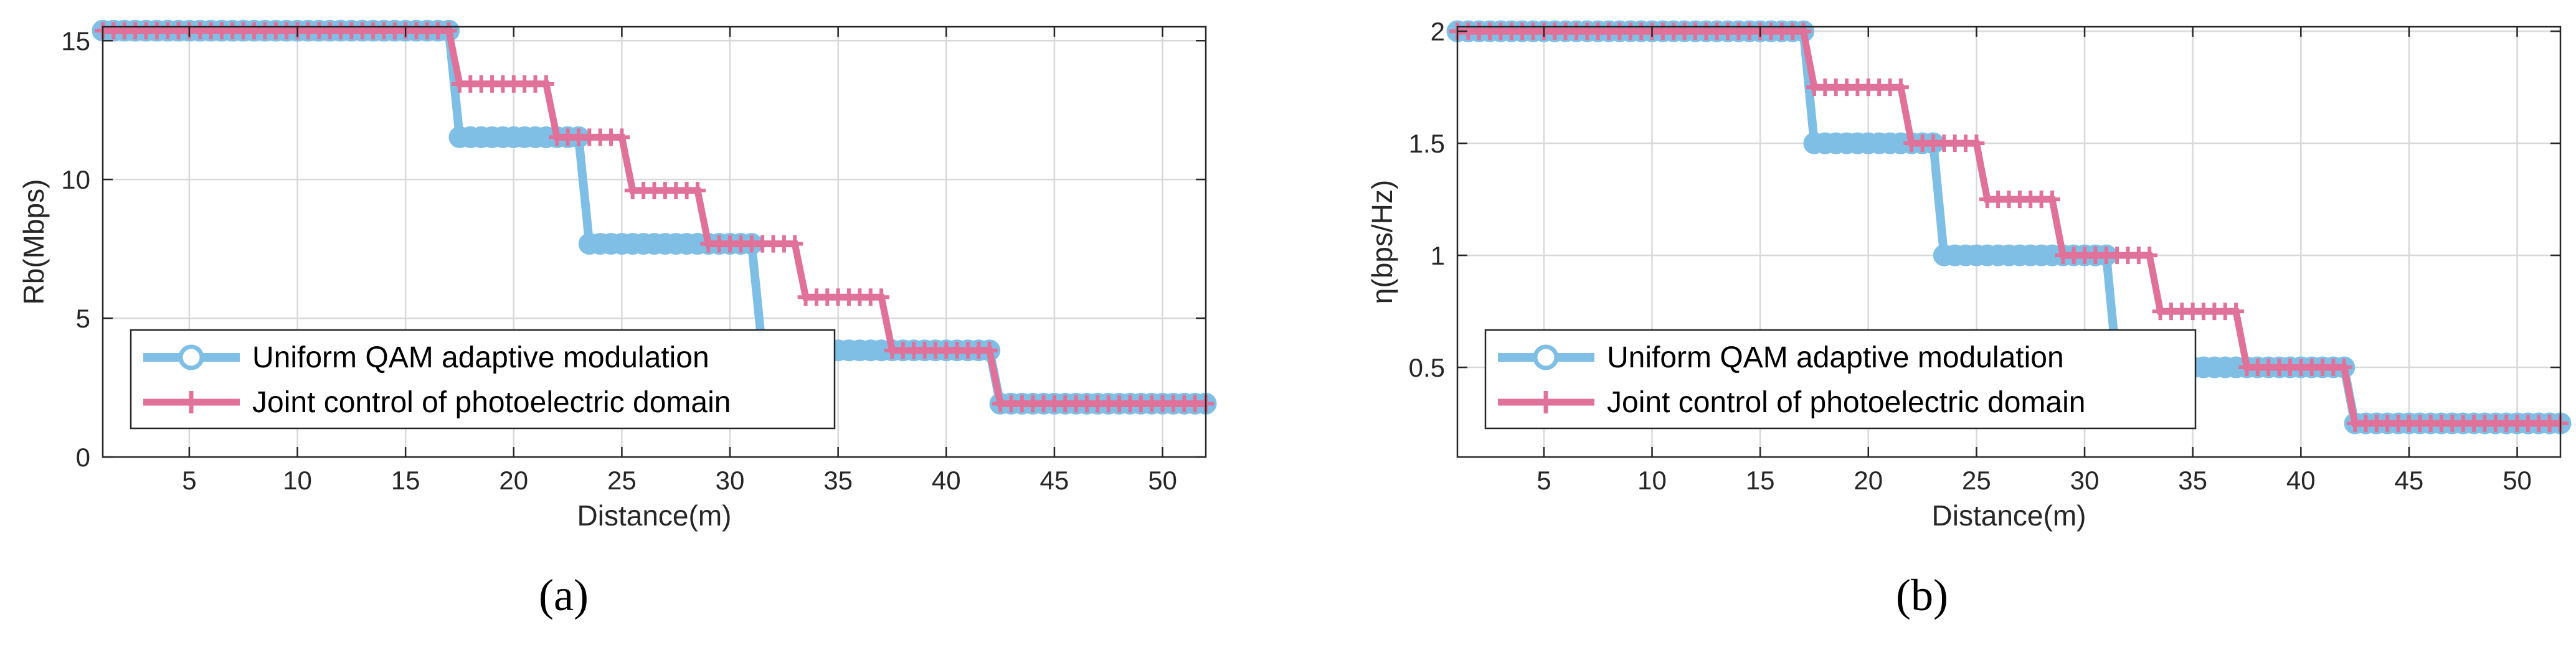  What do you see at coordinates (83, 457) in the screenshot?
I see `y-tick-label: 0` at bounding box center [83, 457].